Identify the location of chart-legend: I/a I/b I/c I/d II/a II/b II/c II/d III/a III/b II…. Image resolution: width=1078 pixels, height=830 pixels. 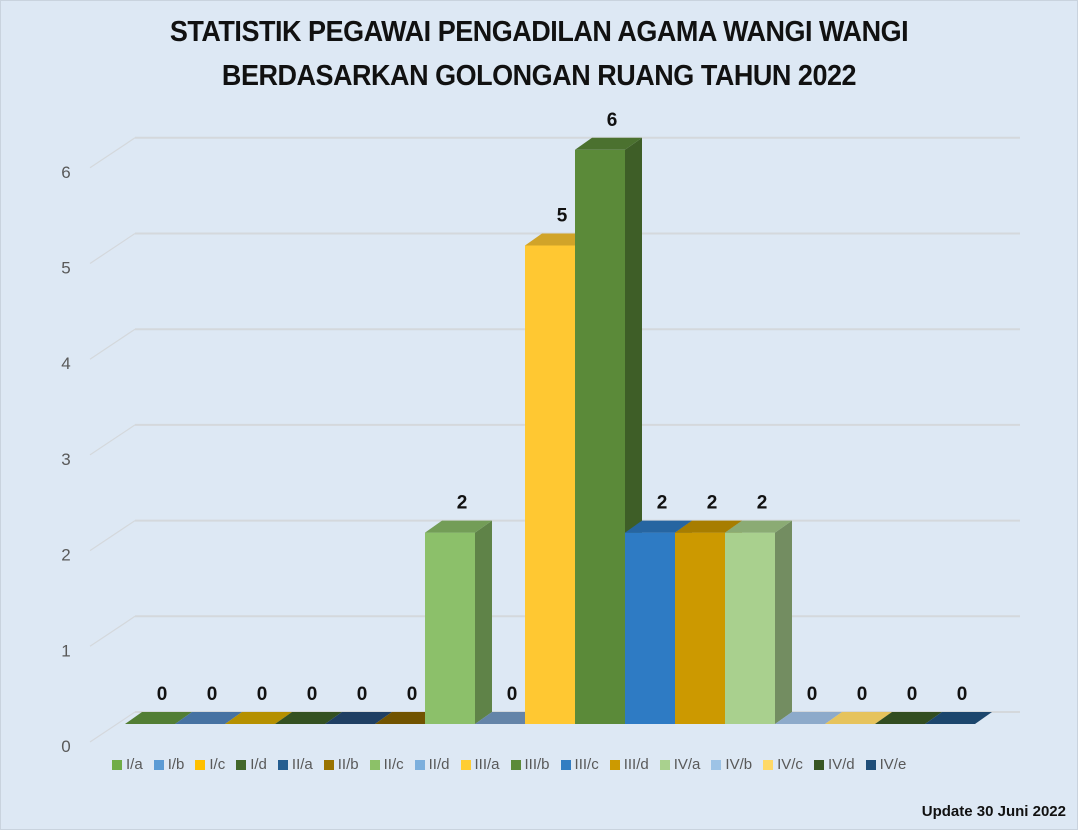
(572, 764).